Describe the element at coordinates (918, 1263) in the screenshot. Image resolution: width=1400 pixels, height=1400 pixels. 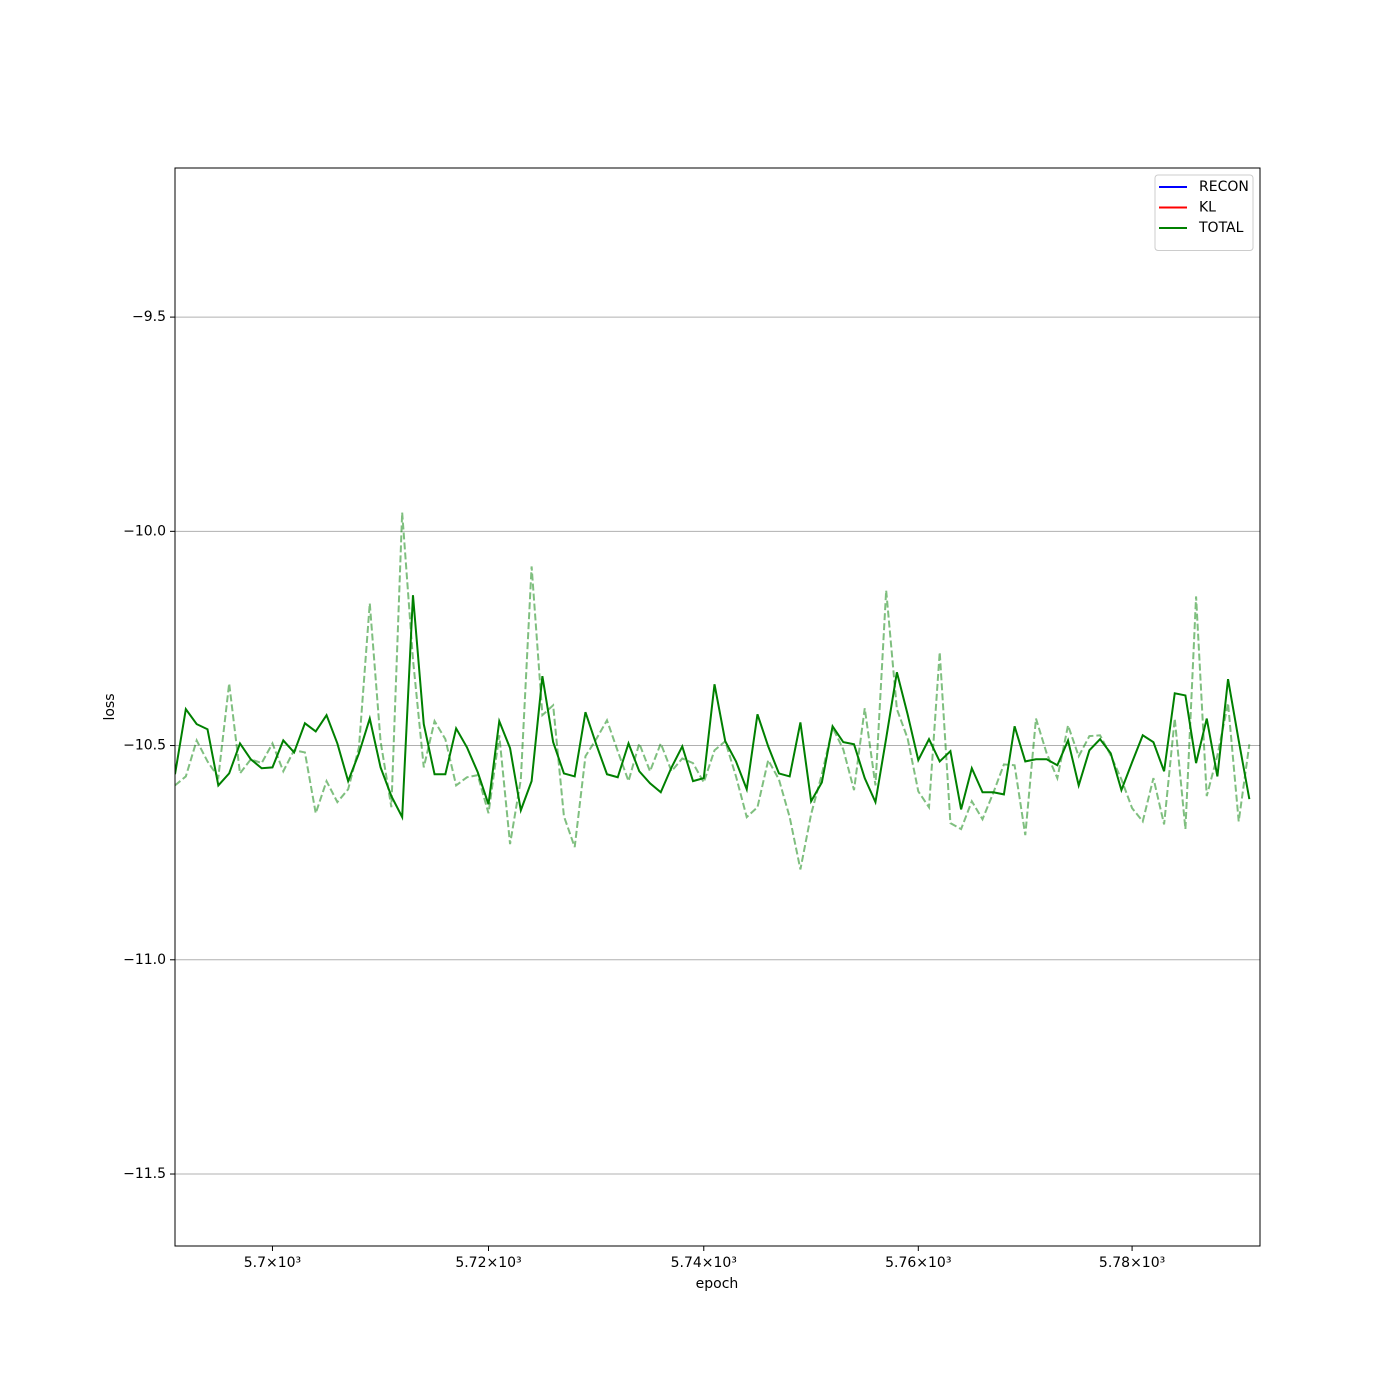
I see `x-tick-label: 5.76×10³` at that location.